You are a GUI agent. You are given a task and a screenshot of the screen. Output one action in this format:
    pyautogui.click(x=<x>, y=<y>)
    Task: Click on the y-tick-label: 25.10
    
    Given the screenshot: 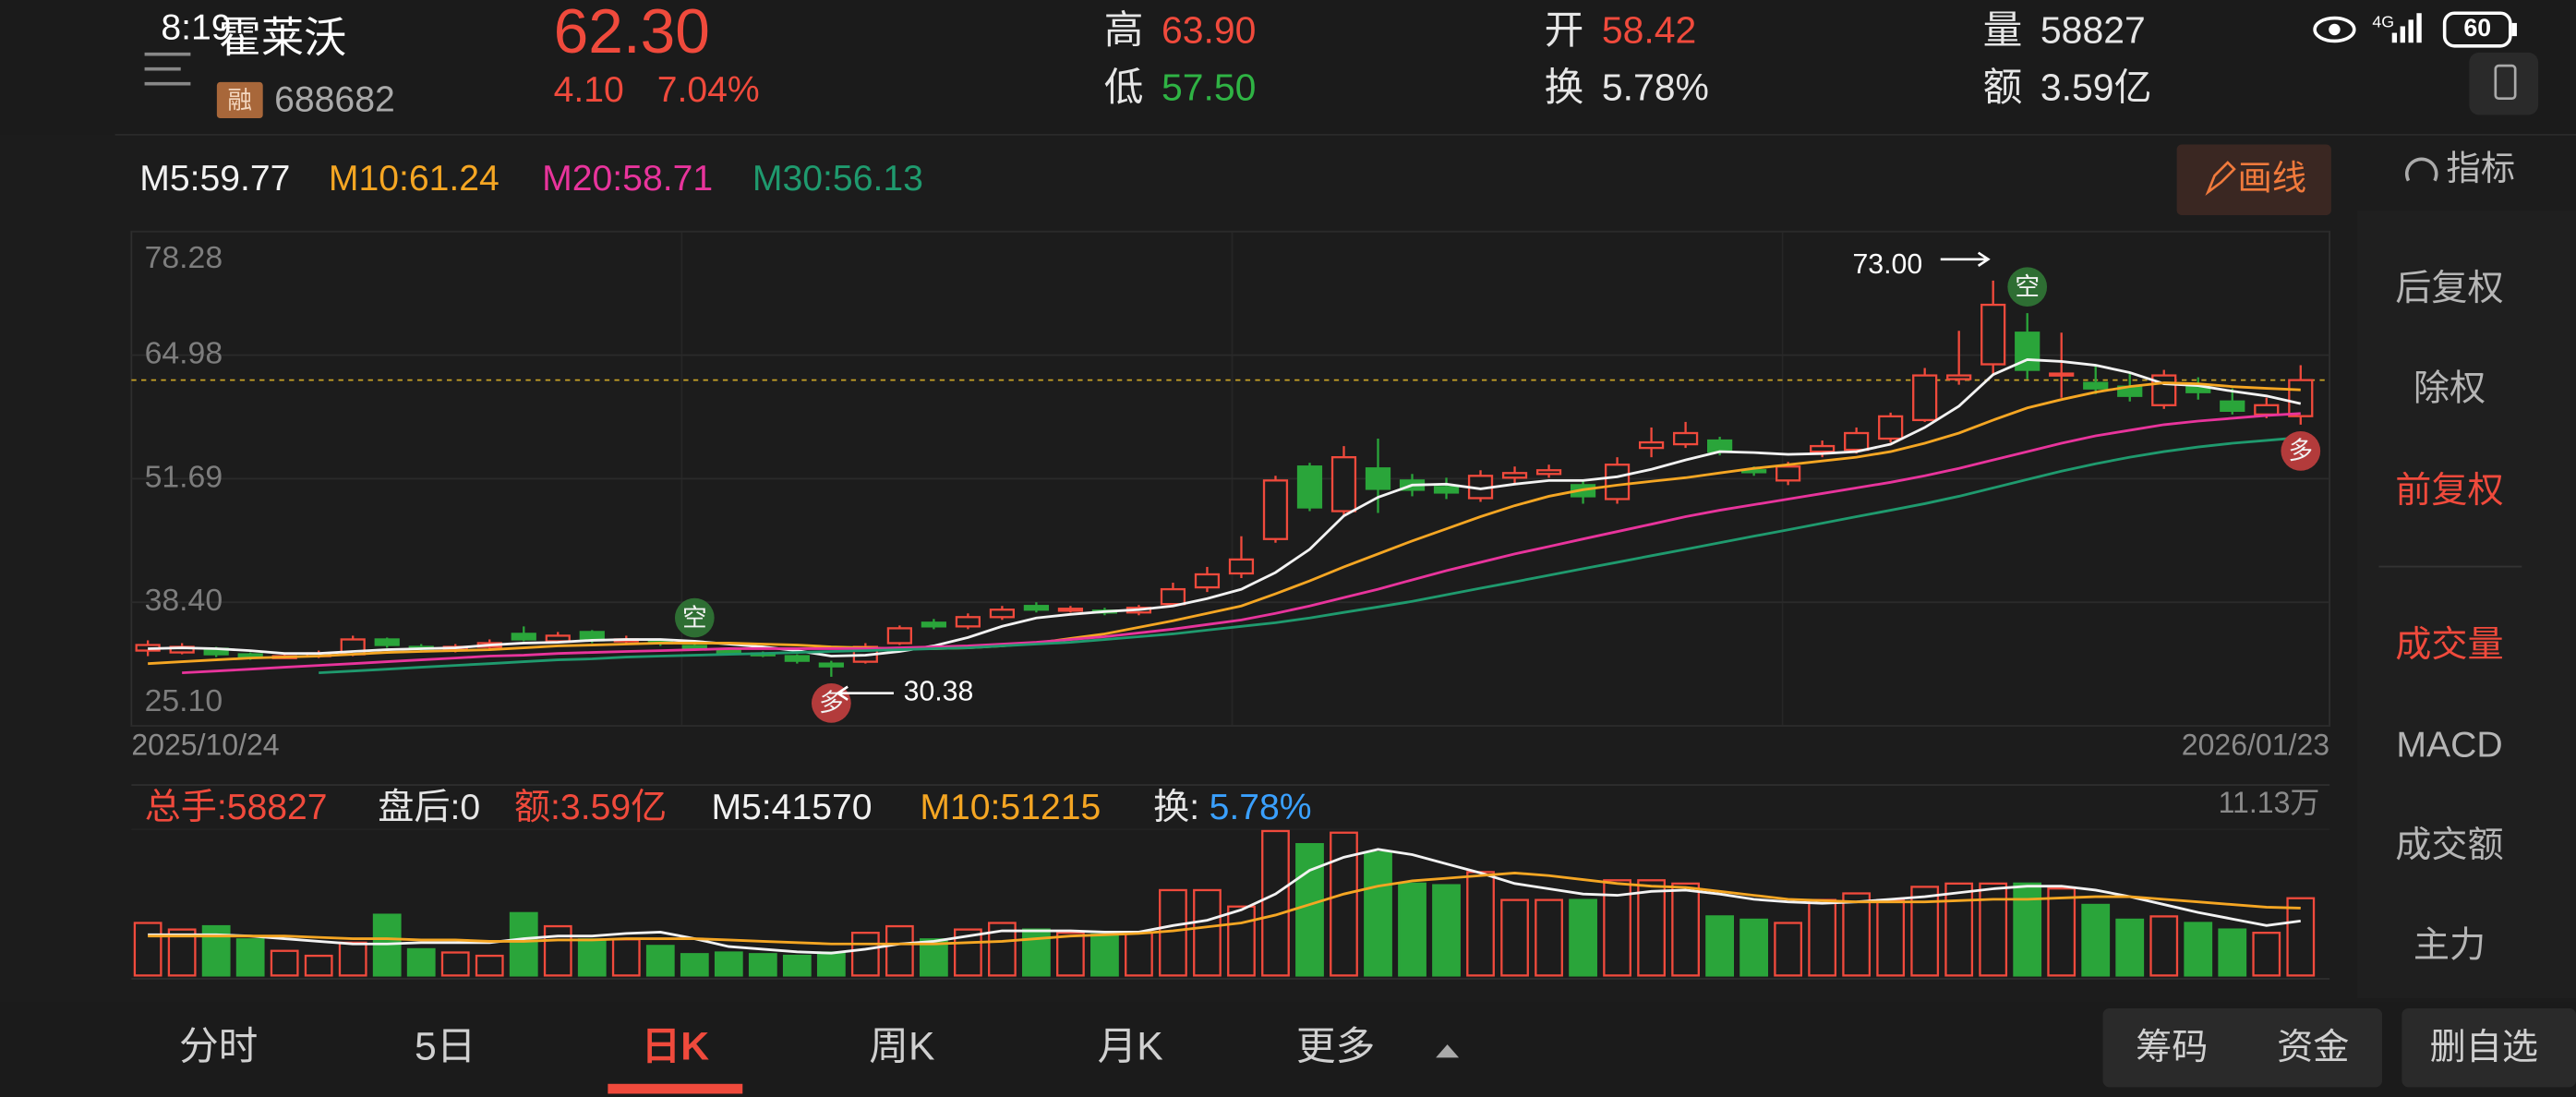 What is the action you would take?
    pyautogui.click(x=184, y=700)
    